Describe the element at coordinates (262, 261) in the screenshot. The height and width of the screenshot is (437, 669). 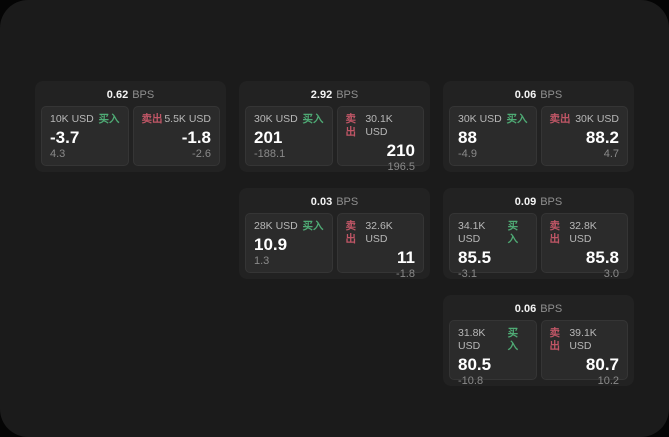
I see `buy-delta: 1.3` at that location.